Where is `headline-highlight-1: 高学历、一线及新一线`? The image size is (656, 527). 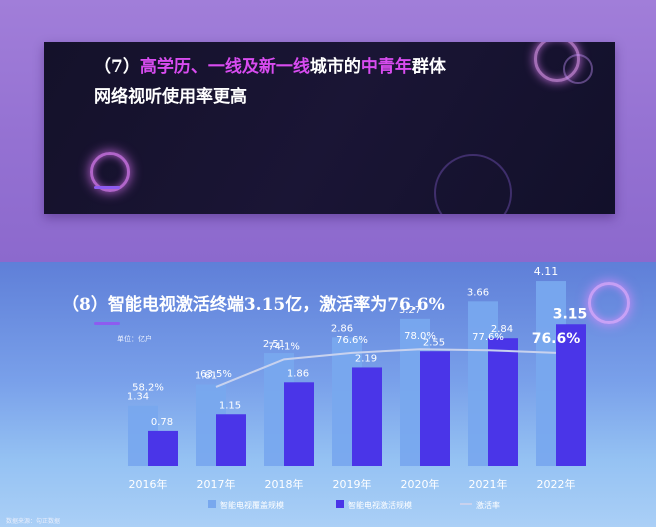 headline-highlight-1: 高学历、一线及新一线 is located at coordinates (224, 67).